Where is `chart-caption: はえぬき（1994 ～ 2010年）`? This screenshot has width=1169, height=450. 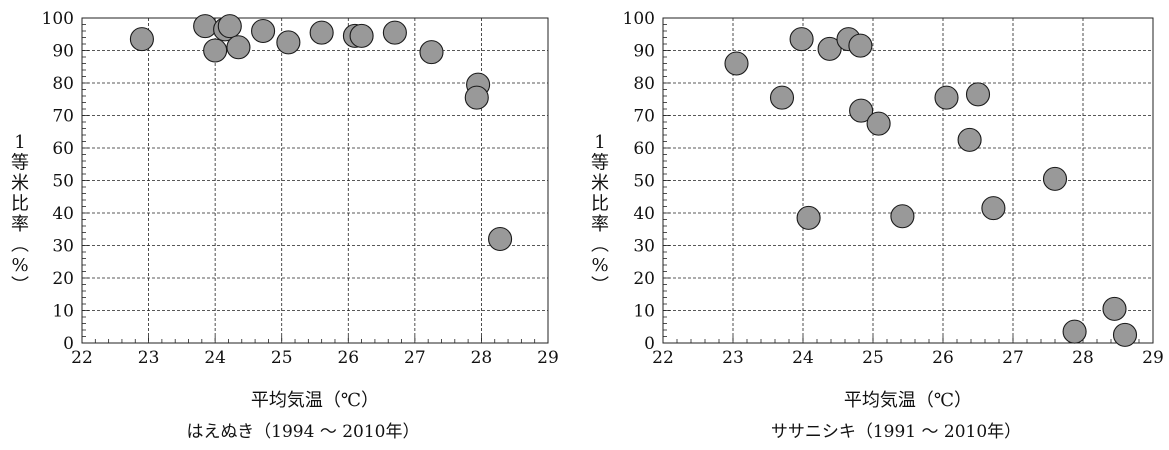 chart-caption: はえぬき（1994 ～ 2010年） is located at coordinates (303, 432).